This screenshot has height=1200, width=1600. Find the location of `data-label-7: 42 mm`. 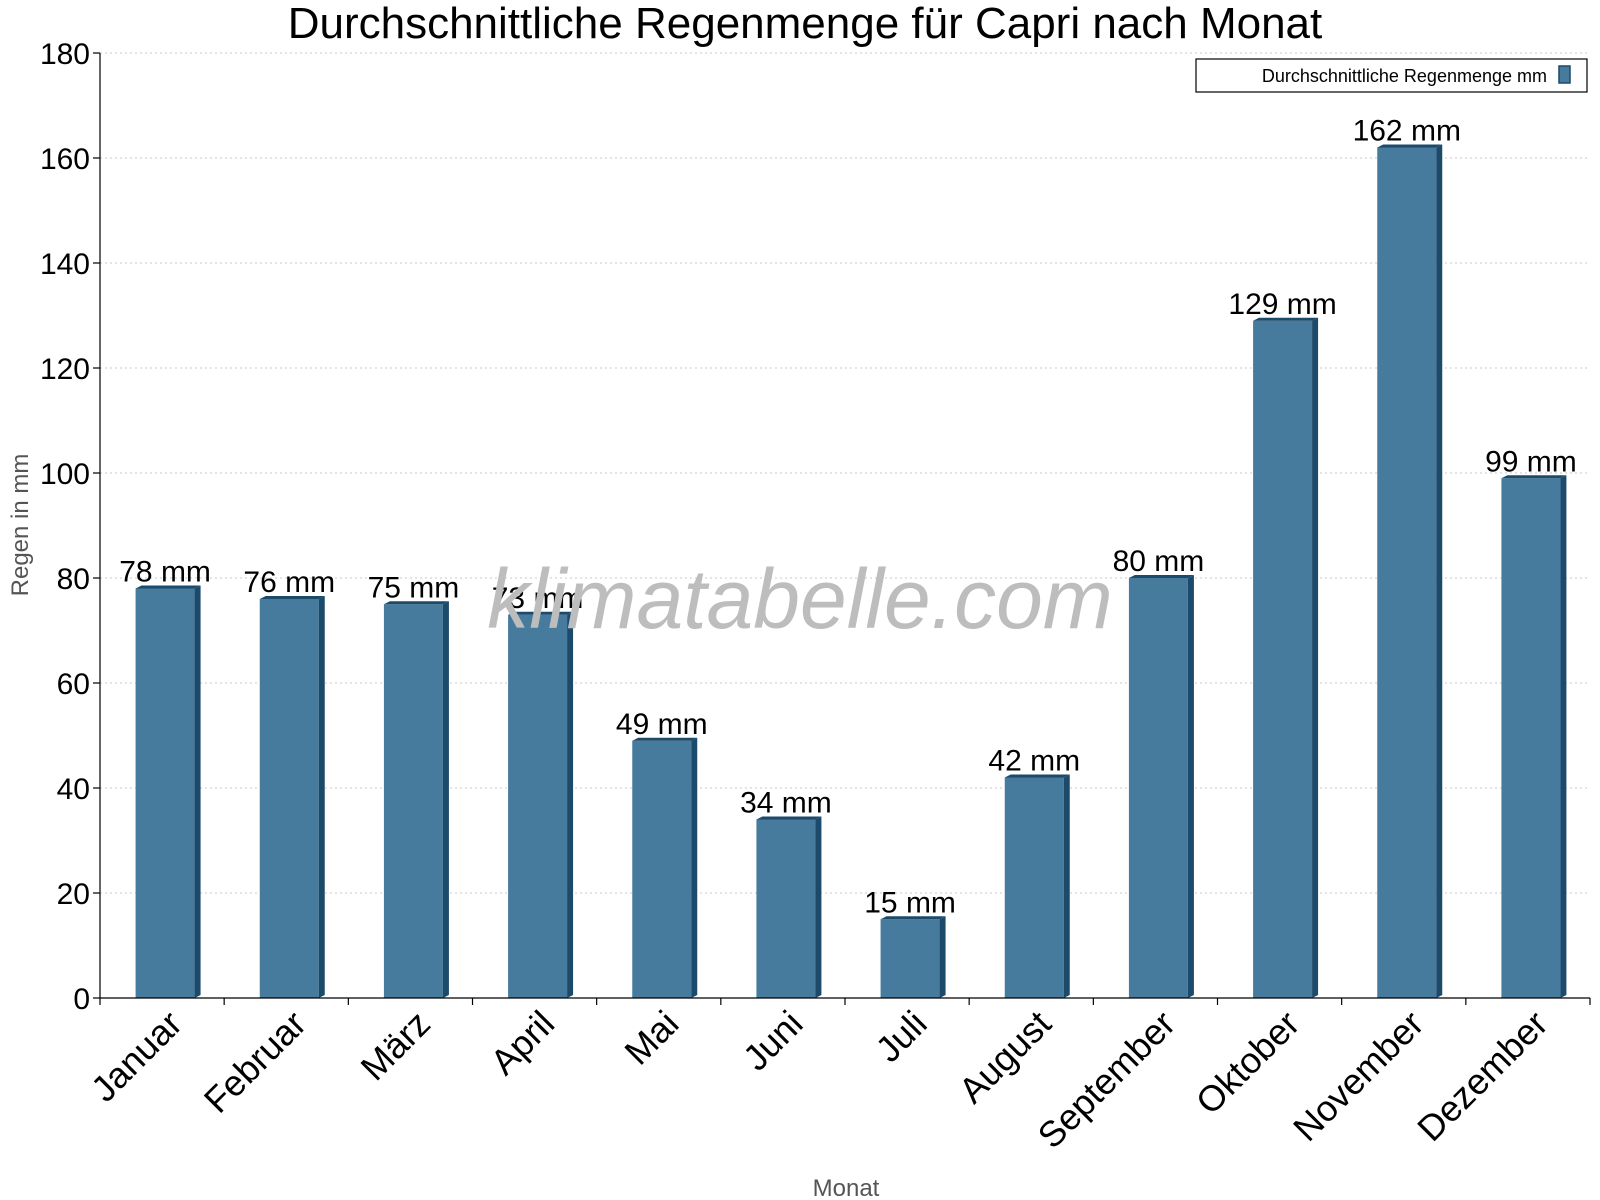

data-label-7: 42 mm is located at coordinates (1034, 761).